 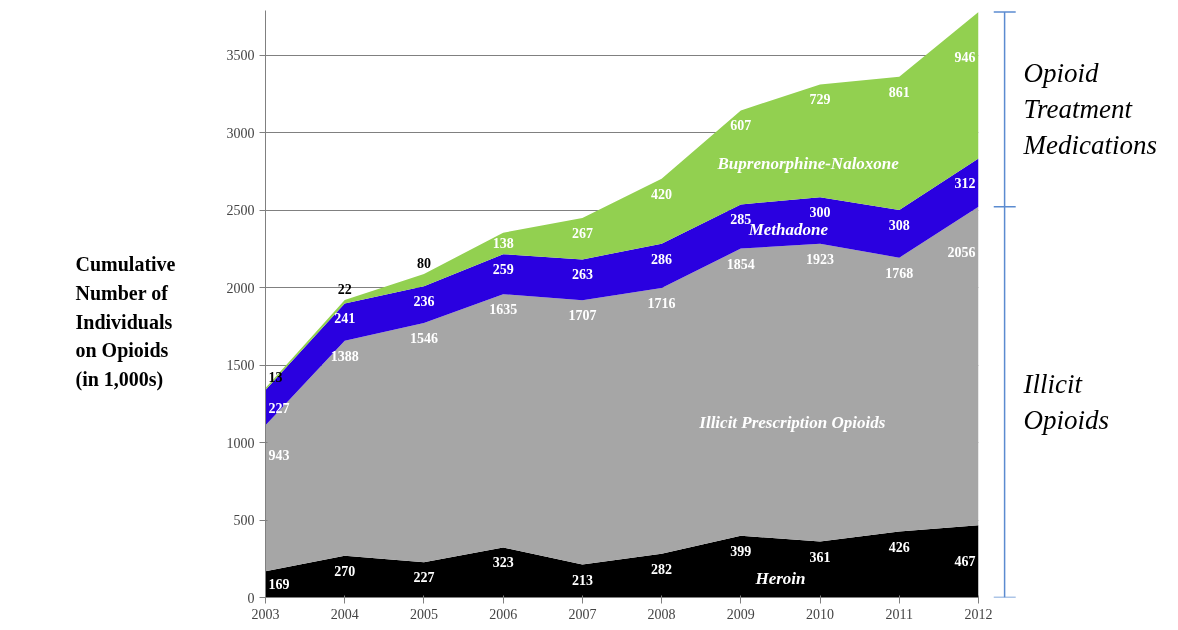 What do you see at coordinates (582, 234) in the screenshot?
I see `data-label: 267` at bounding box center [582, 234].